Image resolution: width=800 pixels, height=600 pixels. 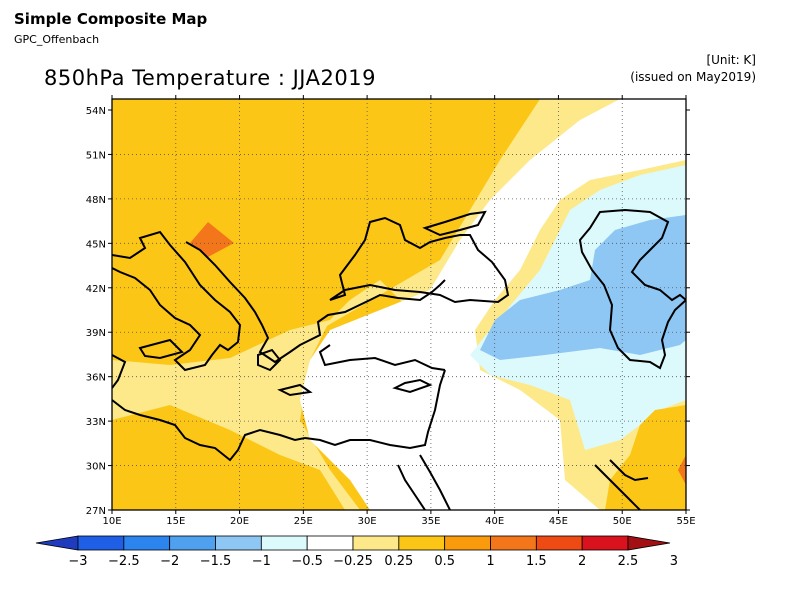 What do you see at coordinates (353, 561) in the screenshot?
I see `colorbar-label: −0.25` at bounding box center [353, 561].